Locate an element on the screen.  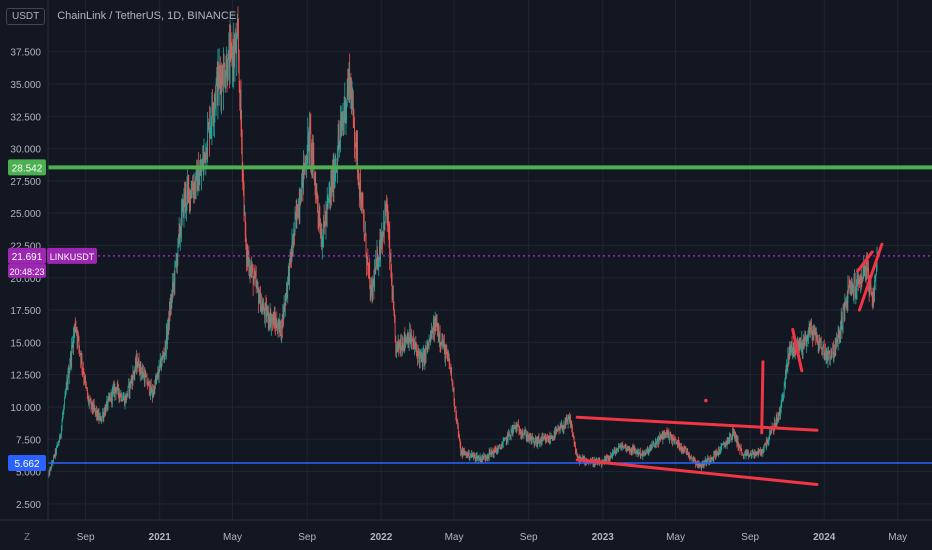
timezone-z-button: Z is located at coordinates (27, 537).